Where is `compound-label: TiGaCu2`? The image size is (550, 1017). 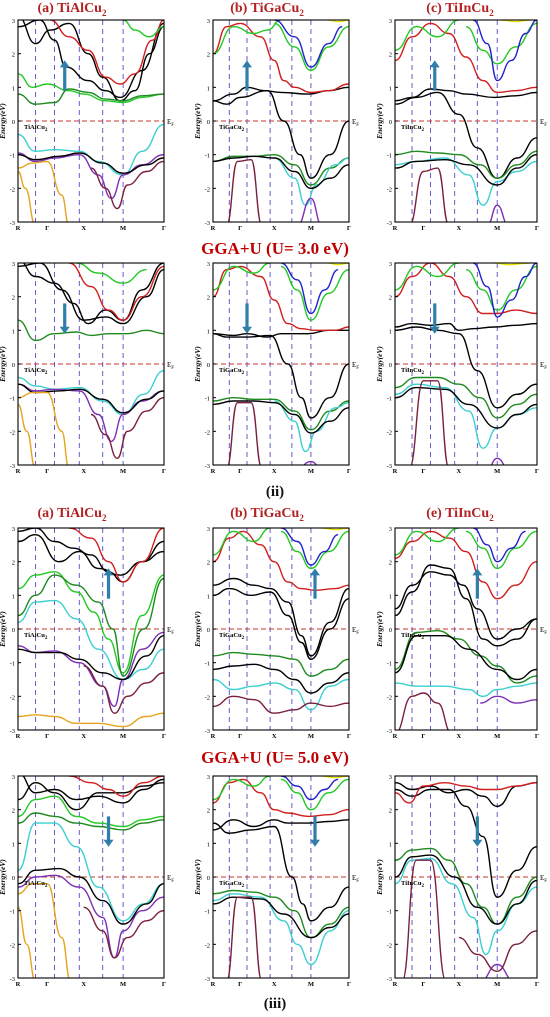 compound-label: TiGaCu2 is located at coordinates (232, 884).